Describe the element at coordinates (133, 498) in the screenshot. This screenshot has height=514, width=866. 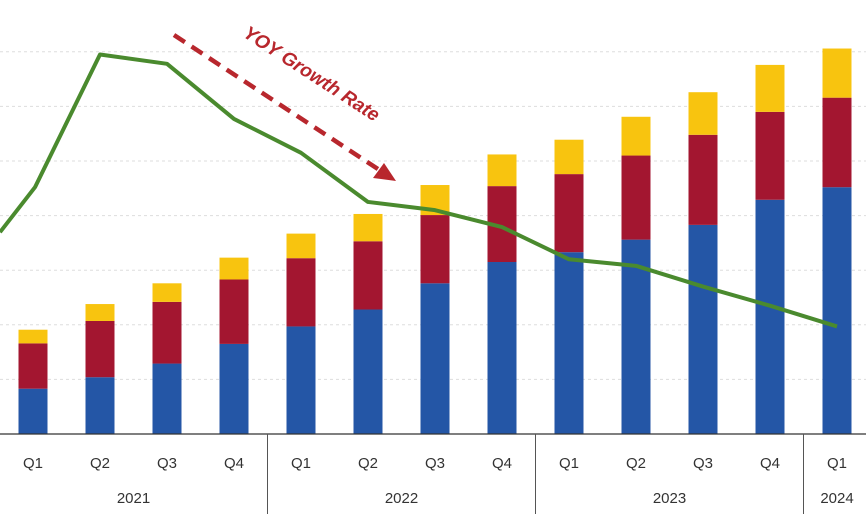
I see `x-group-label: 2021` at that location.